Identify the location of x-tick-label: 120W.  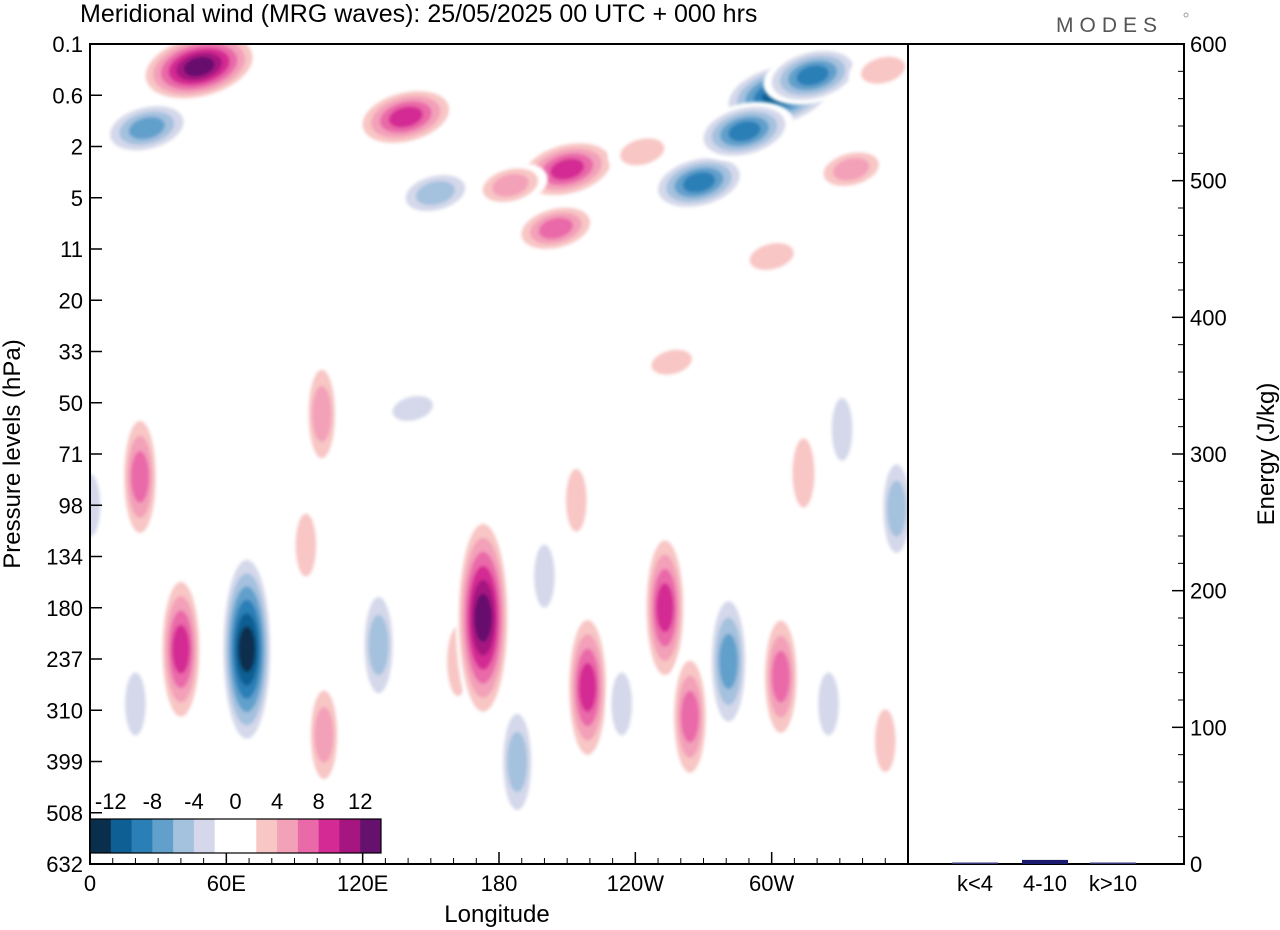
(636, 883).